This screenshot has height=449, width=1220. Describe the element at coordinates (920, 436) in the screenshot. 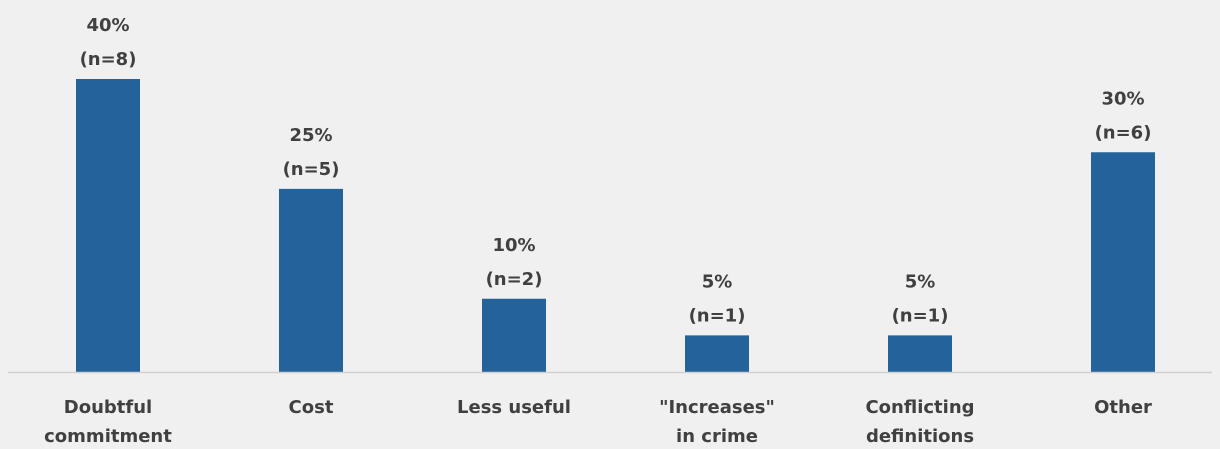

I see `category-label-4-1: definitions` at that location.